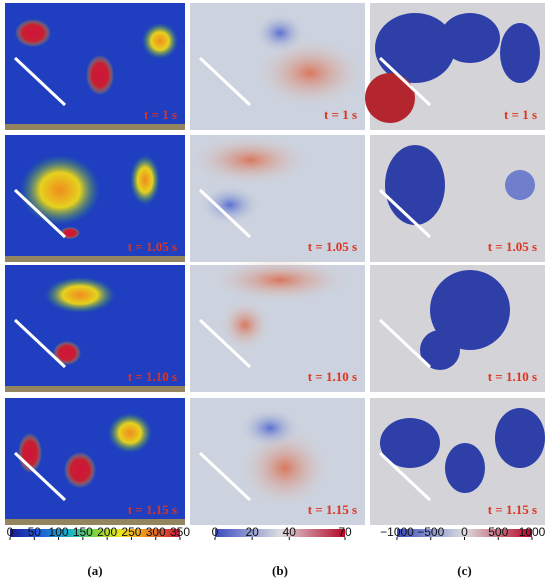 The width and height of the screenshot is (550, 585). I want to click on panel-label: (c), so click(464, 570).